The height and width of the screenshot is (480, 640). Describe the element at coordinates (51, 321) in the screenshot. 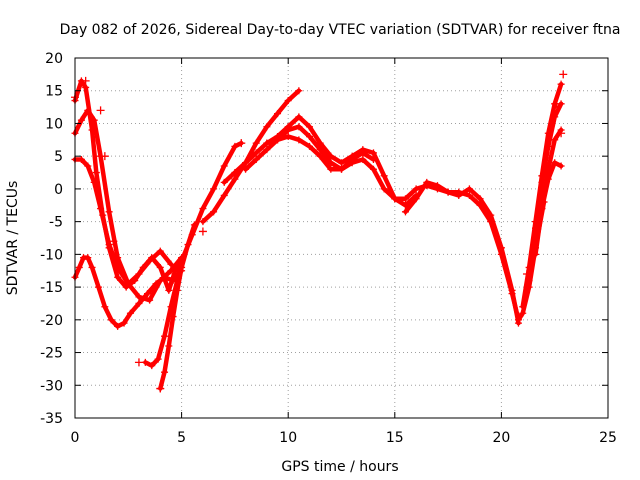

I see `y-tick-label: -20` at that location.